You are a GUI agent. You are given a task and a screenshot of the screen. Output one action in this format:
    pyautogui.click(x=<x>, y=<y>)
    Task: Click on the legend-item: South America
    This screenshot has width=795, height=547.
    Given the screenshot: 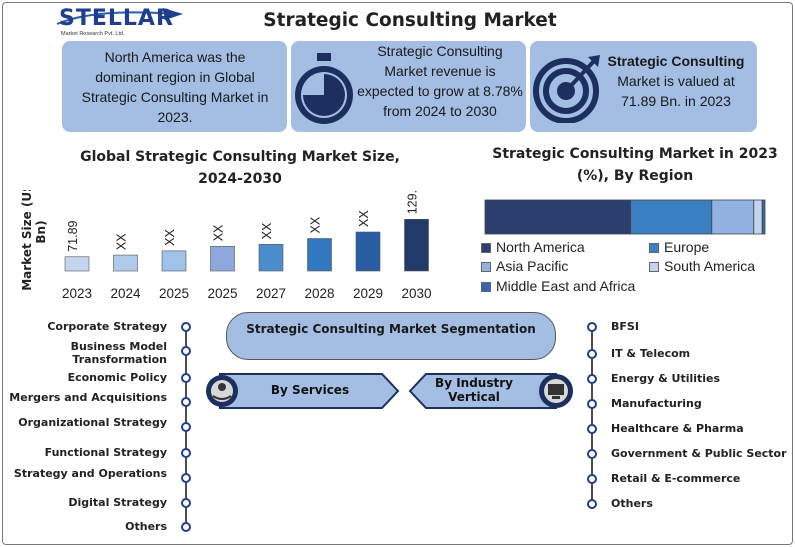 What is the action you would take?
    pyautogui.click(x=702, y=266)
    